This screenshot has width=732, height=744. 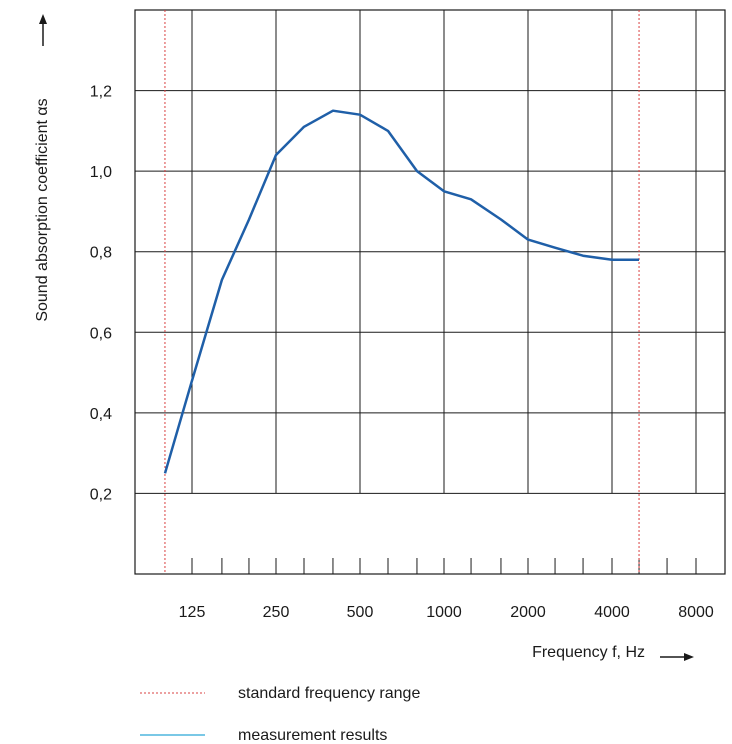 What do you see at coordinates (101, 333) in the screenshot?
I see `y-tick-label: 0,6` at bounding box center [101, 333].